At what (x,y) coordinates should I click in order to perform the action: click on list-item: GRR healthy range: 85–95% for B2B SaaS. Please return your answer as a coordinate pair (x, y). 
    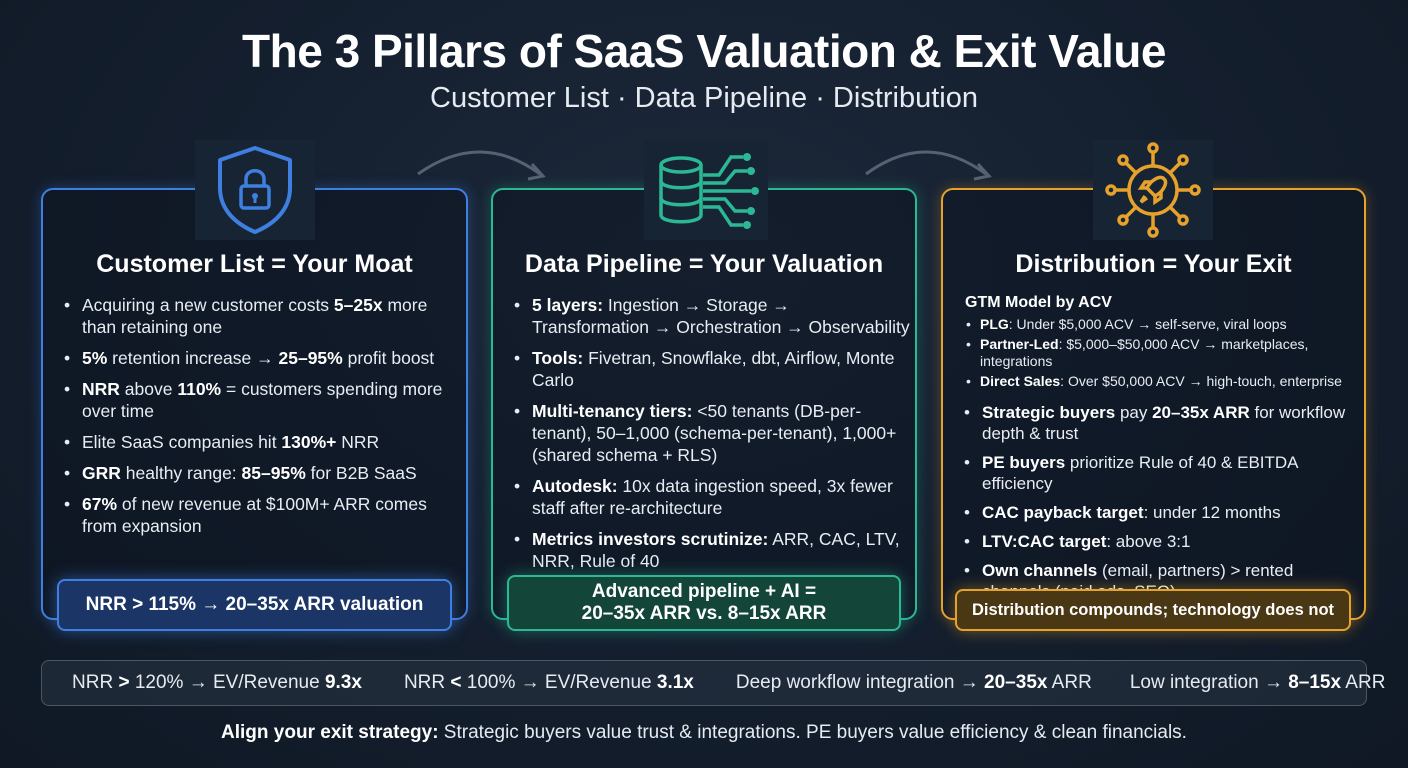
    Looking at the image, I should click on (260, 473).